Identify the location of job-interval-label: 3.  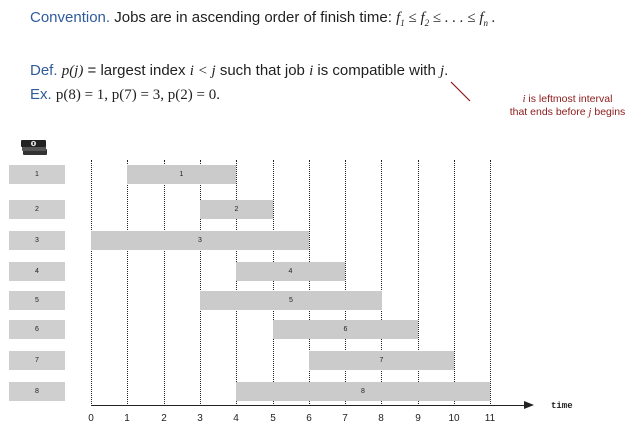
(200, 240).